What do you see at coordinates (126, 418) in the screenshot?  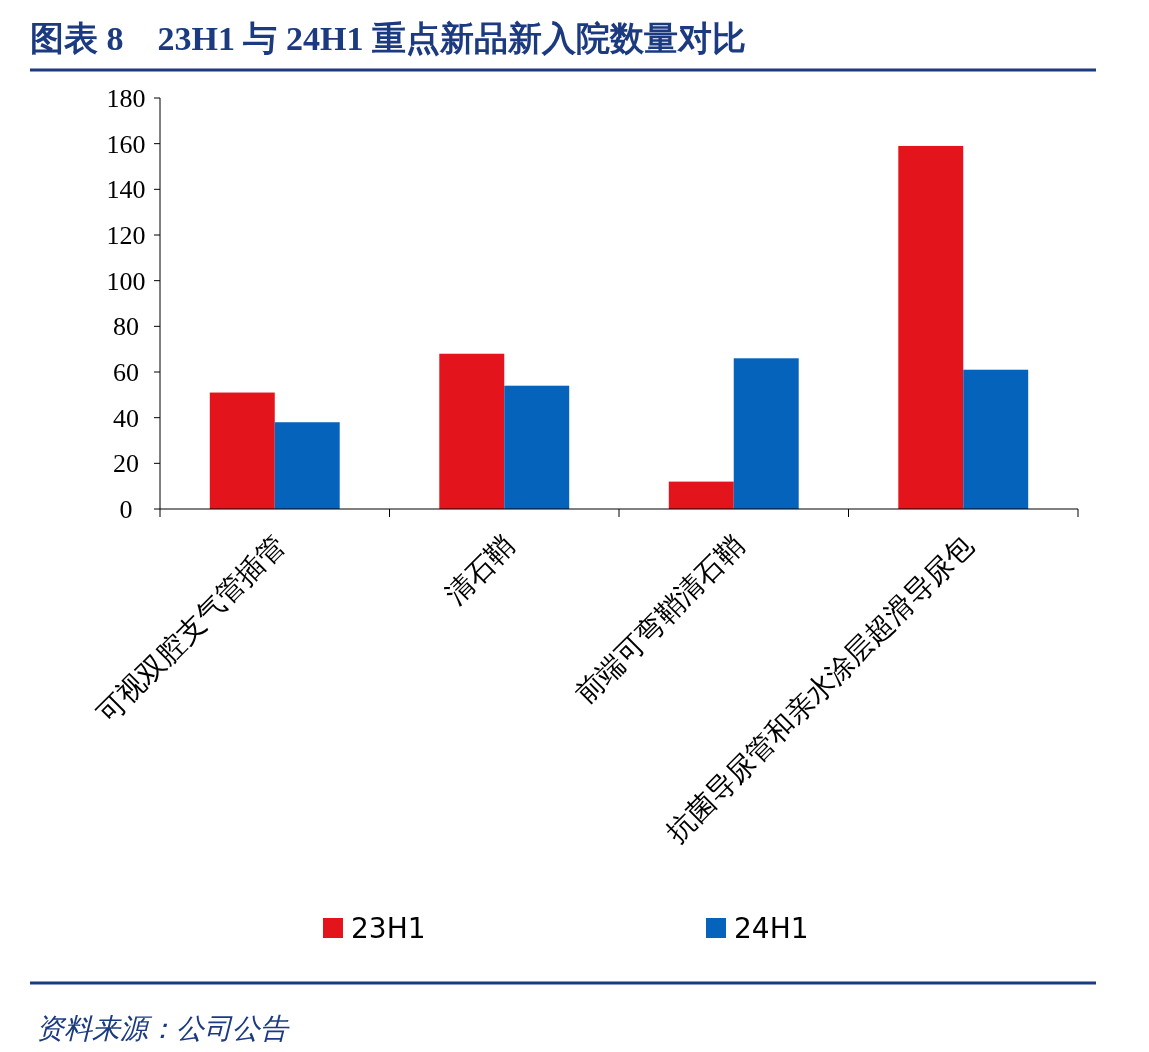 I see `y-tick-label: 40` at bounding box center [126, 418].